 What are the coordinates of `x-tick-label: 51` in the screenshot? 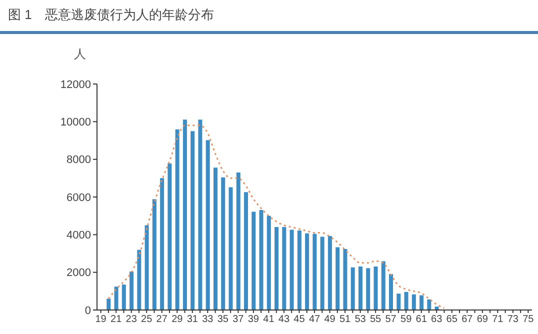 It's located at (345, 320).